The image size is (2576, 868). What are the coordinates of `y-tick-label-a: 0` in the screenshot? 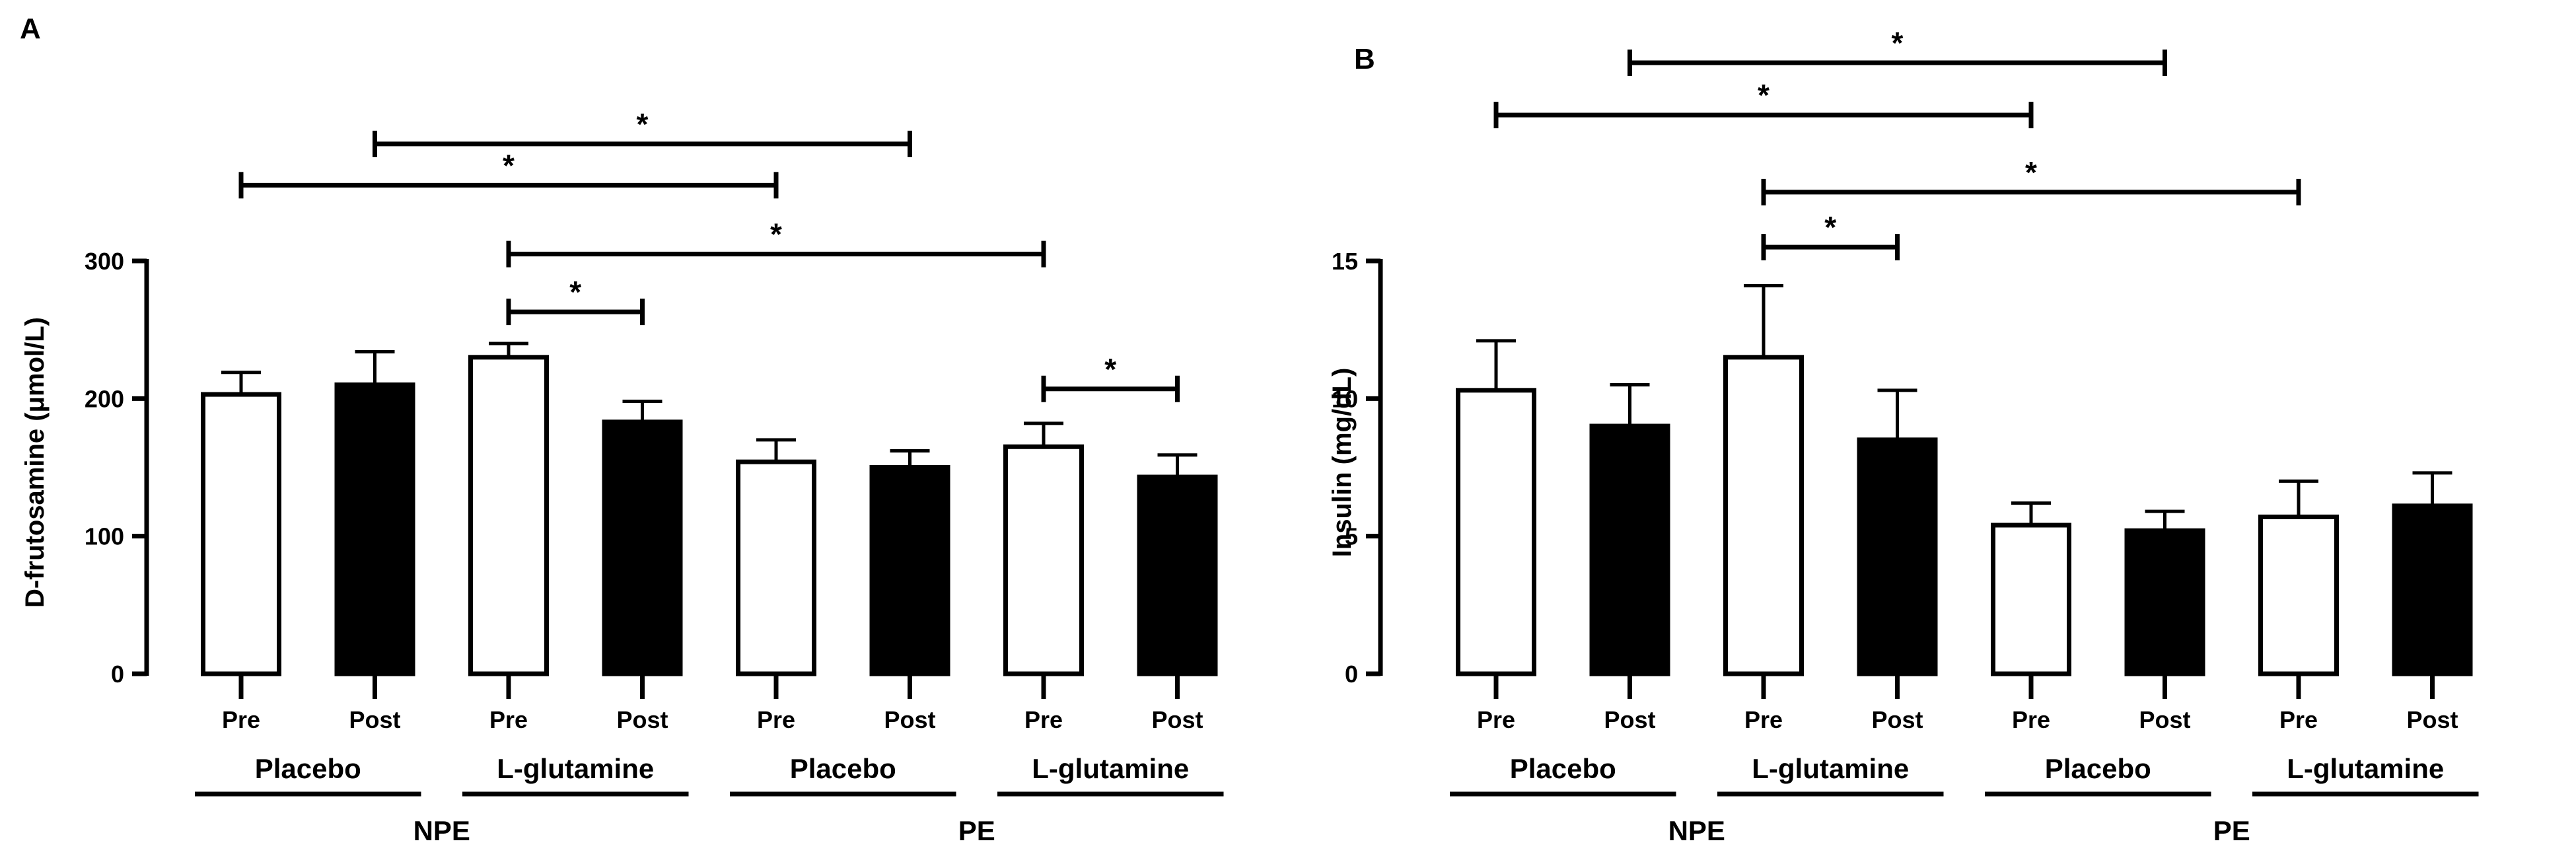 It's located at (118, 674).